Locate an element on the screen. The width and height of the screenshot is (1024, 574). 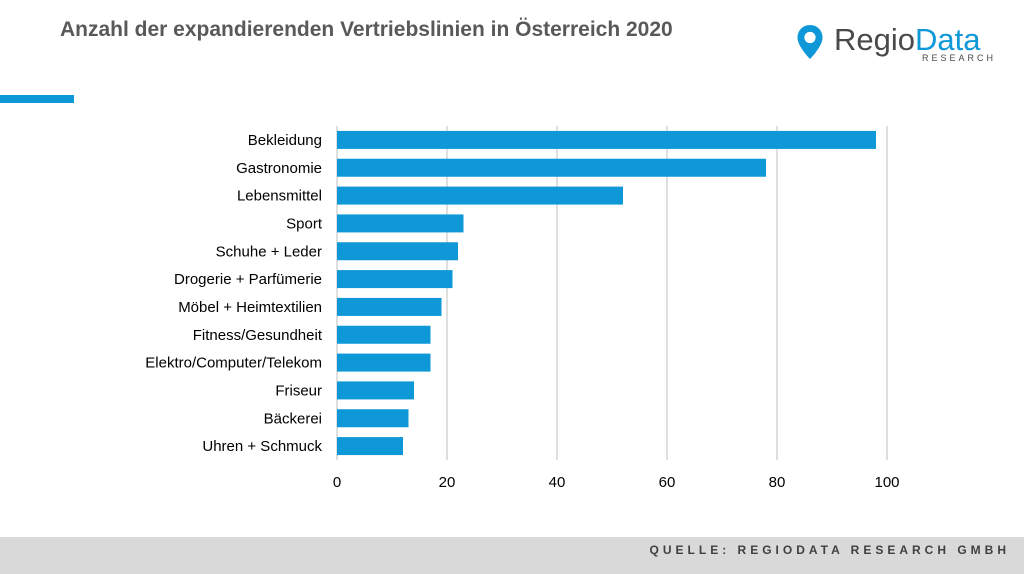
category-label-6: Möbel + Heimtextilien is located at coordinates (250, 307).